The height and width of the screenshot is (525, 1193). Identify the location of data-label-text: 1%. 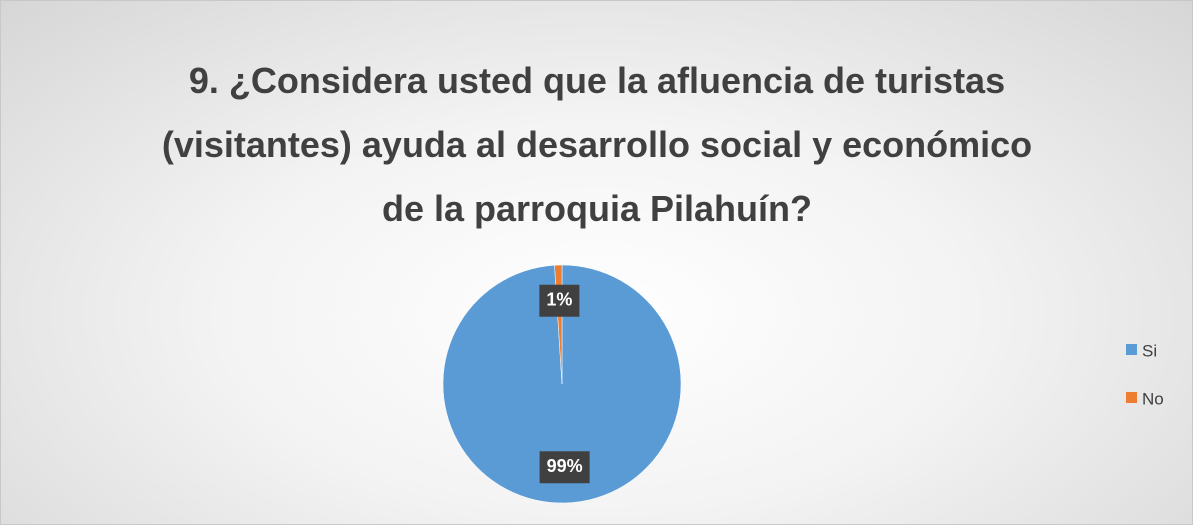
(559, 299).